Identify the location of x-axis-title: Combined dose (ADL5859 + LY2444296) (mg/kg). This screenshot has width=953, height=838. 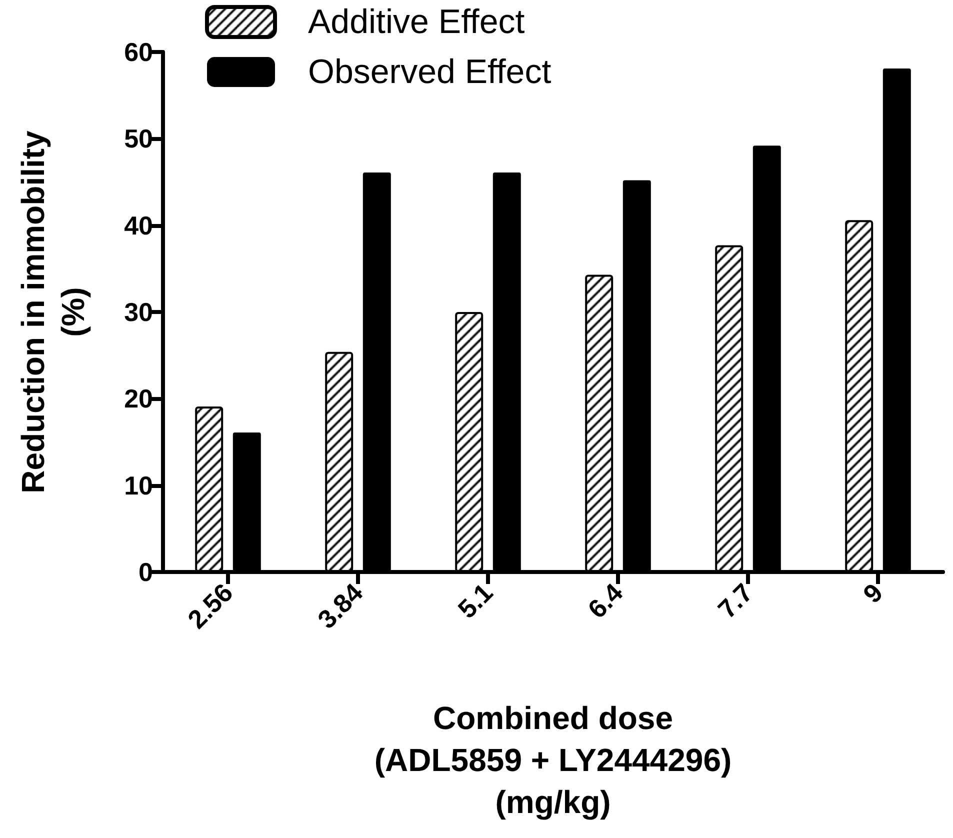
(553, 760).